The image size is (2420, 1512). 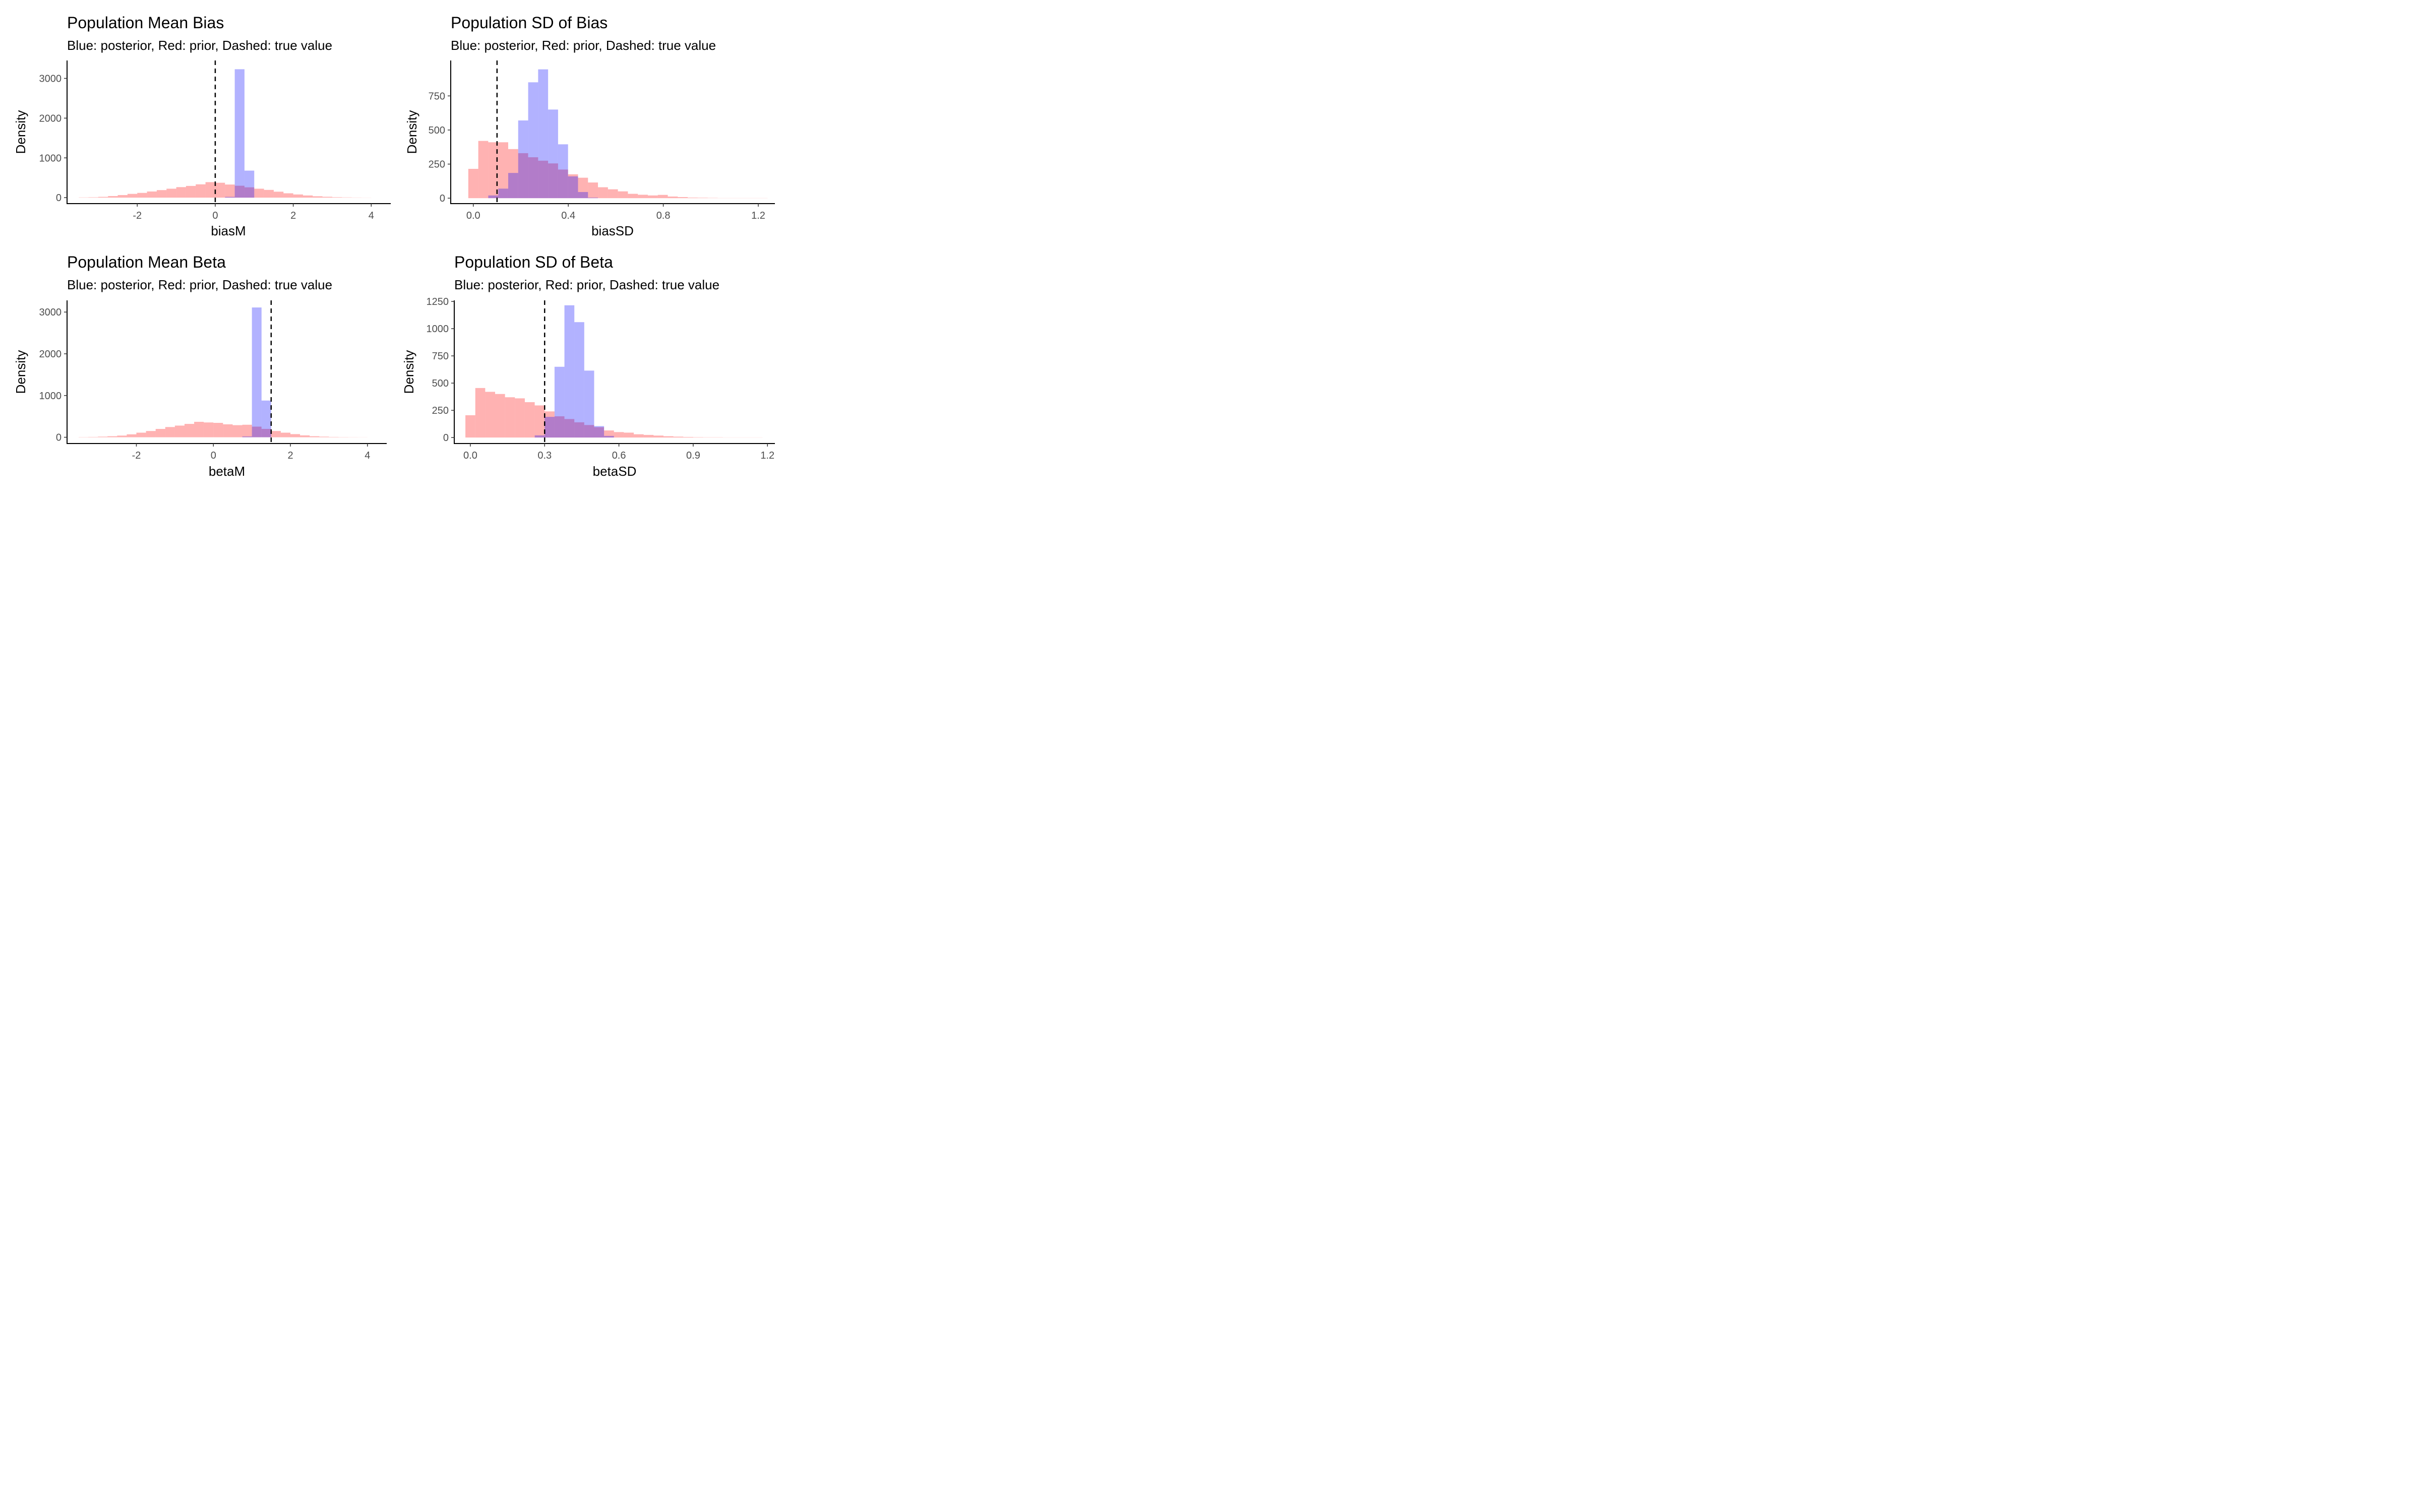 I want to click on y-tick-label: 1250, so click(x=438, y=302).